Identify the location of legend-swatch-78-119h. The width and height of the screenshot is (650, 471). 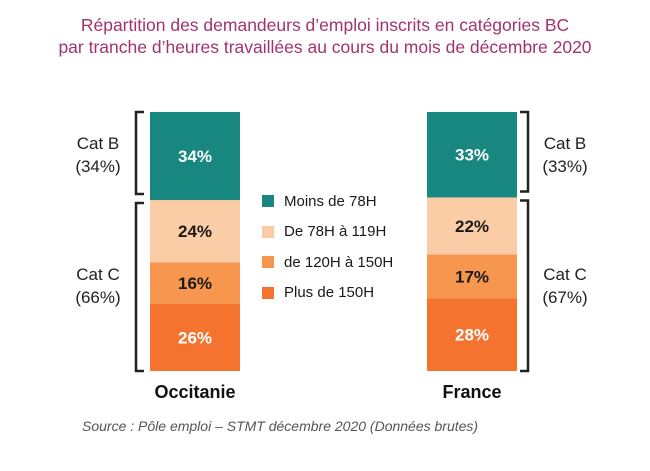
(268, 231).